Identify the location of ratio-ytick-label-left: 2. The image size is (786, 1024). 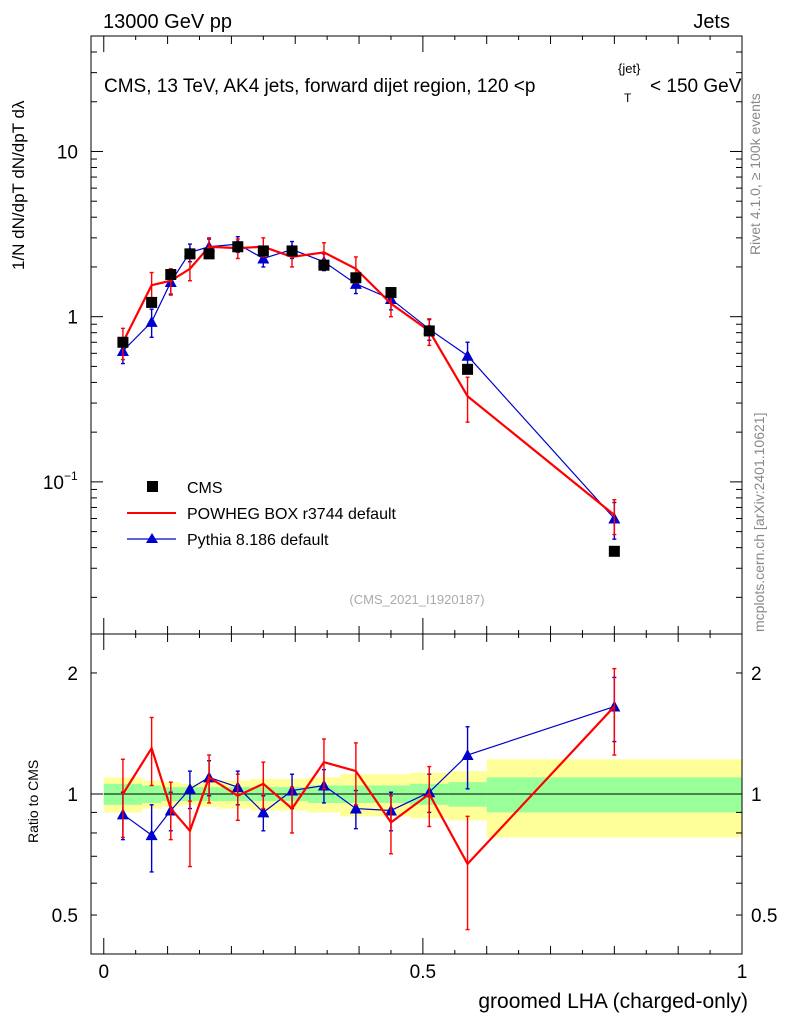
(72, 674).